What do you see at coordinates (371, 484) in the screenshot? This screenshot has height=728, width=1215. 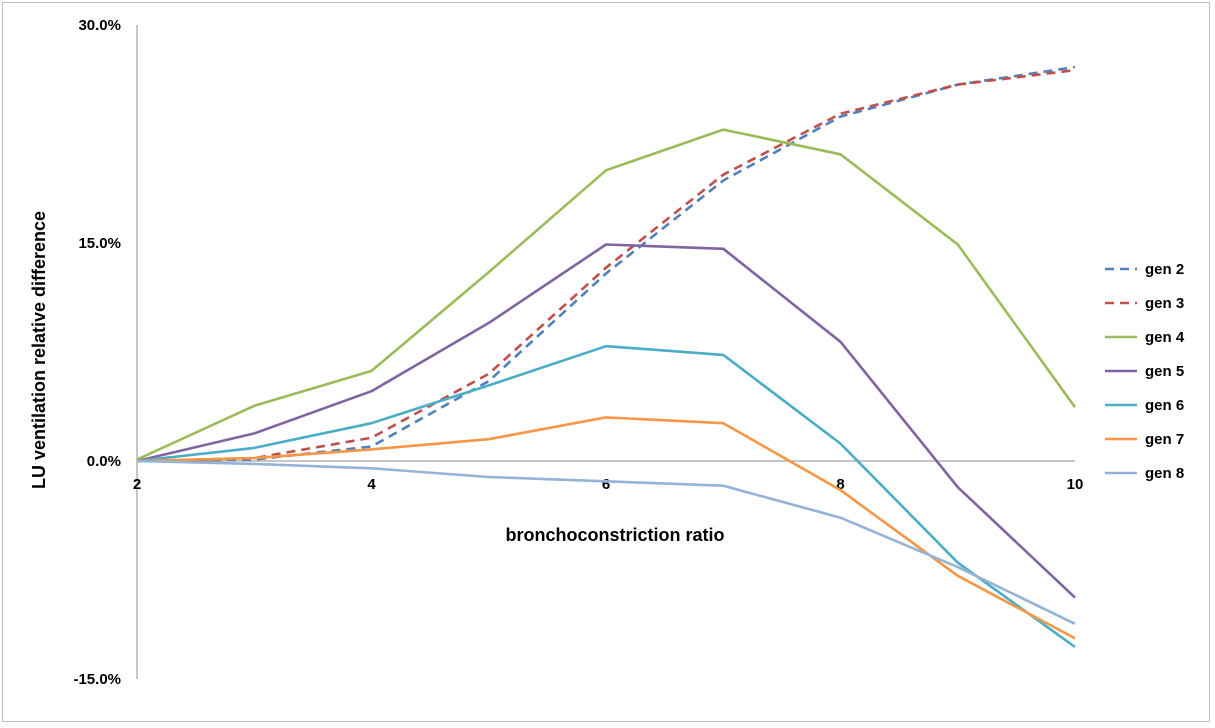 I see `x-tick-label: 4` at bounding box center [371, 484].